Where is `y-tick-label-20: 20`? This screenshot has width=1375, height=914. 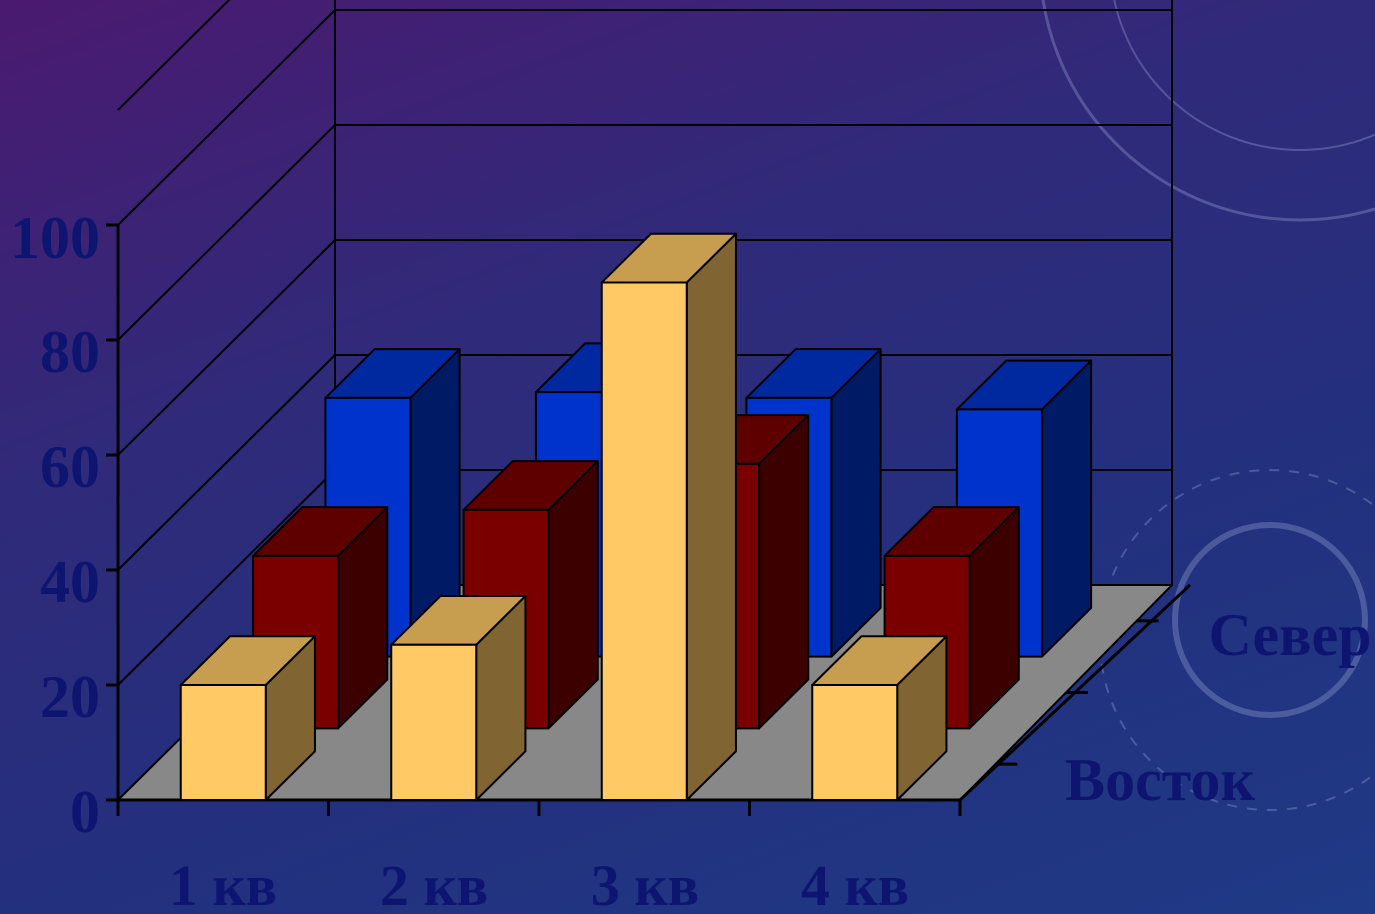 y-tick-label-20: 20 is located at coordinates (70, 697).